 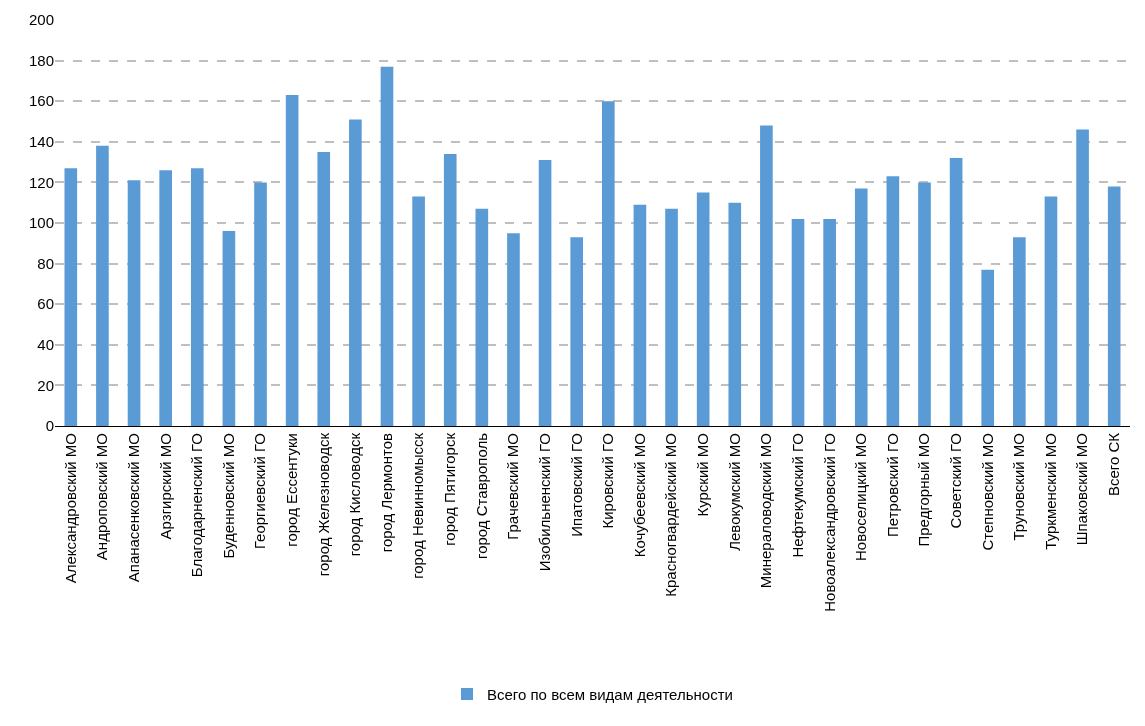 I want to click on x-tick-label: Шпаковский МО, so click(x=1082, y=489).